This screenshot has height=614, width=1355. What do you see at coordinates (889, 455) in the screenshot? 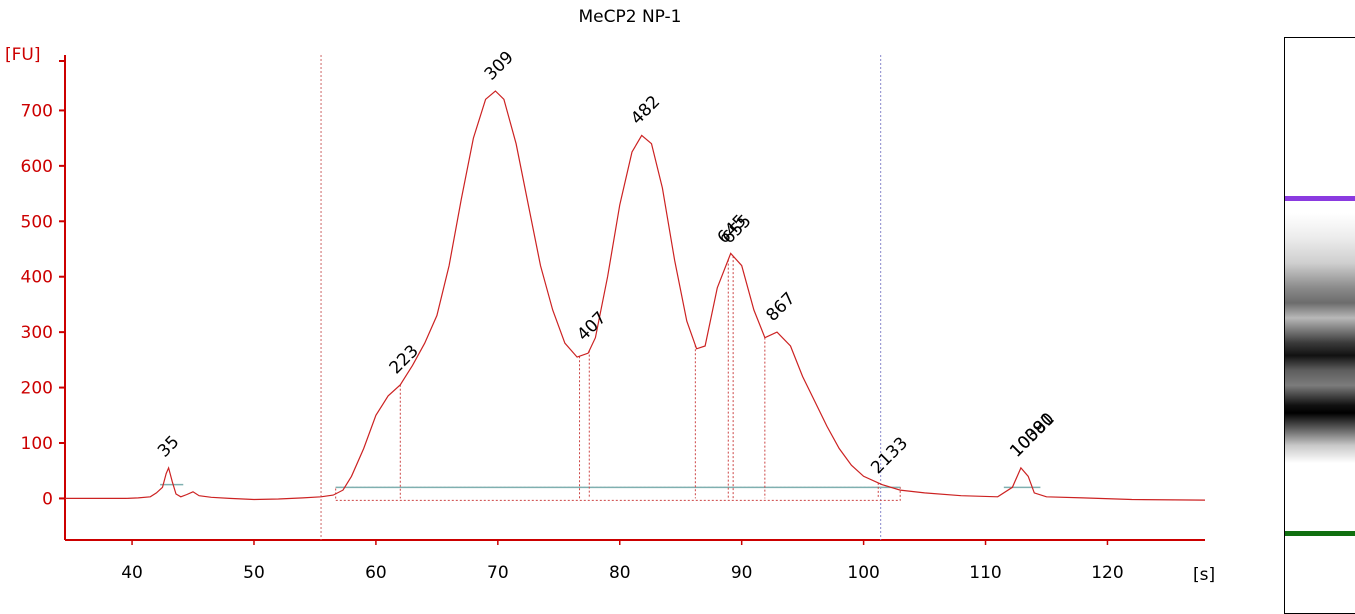
I see `peak-label: 2133` at bounding box center [889, 455].